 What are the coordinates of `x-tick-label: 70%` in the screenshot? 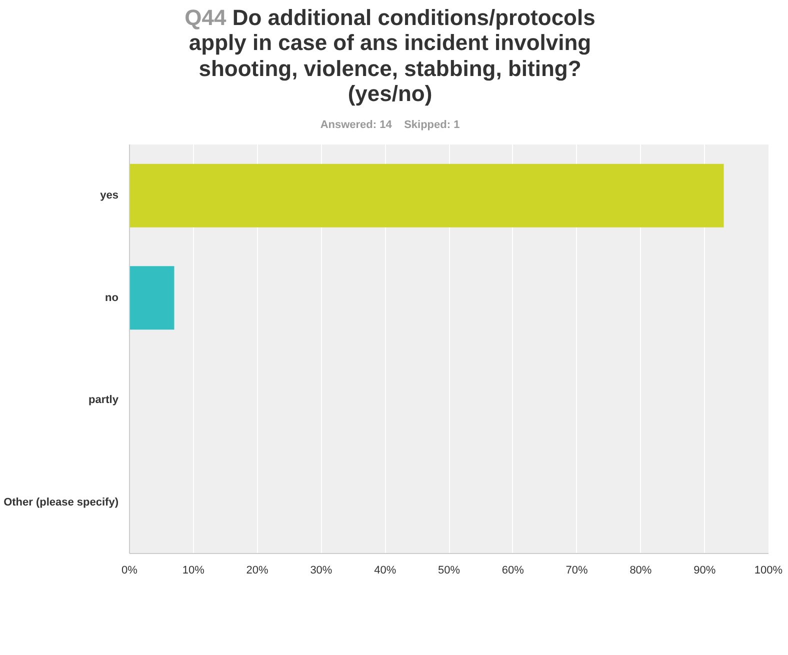 It's located at (577, 570).